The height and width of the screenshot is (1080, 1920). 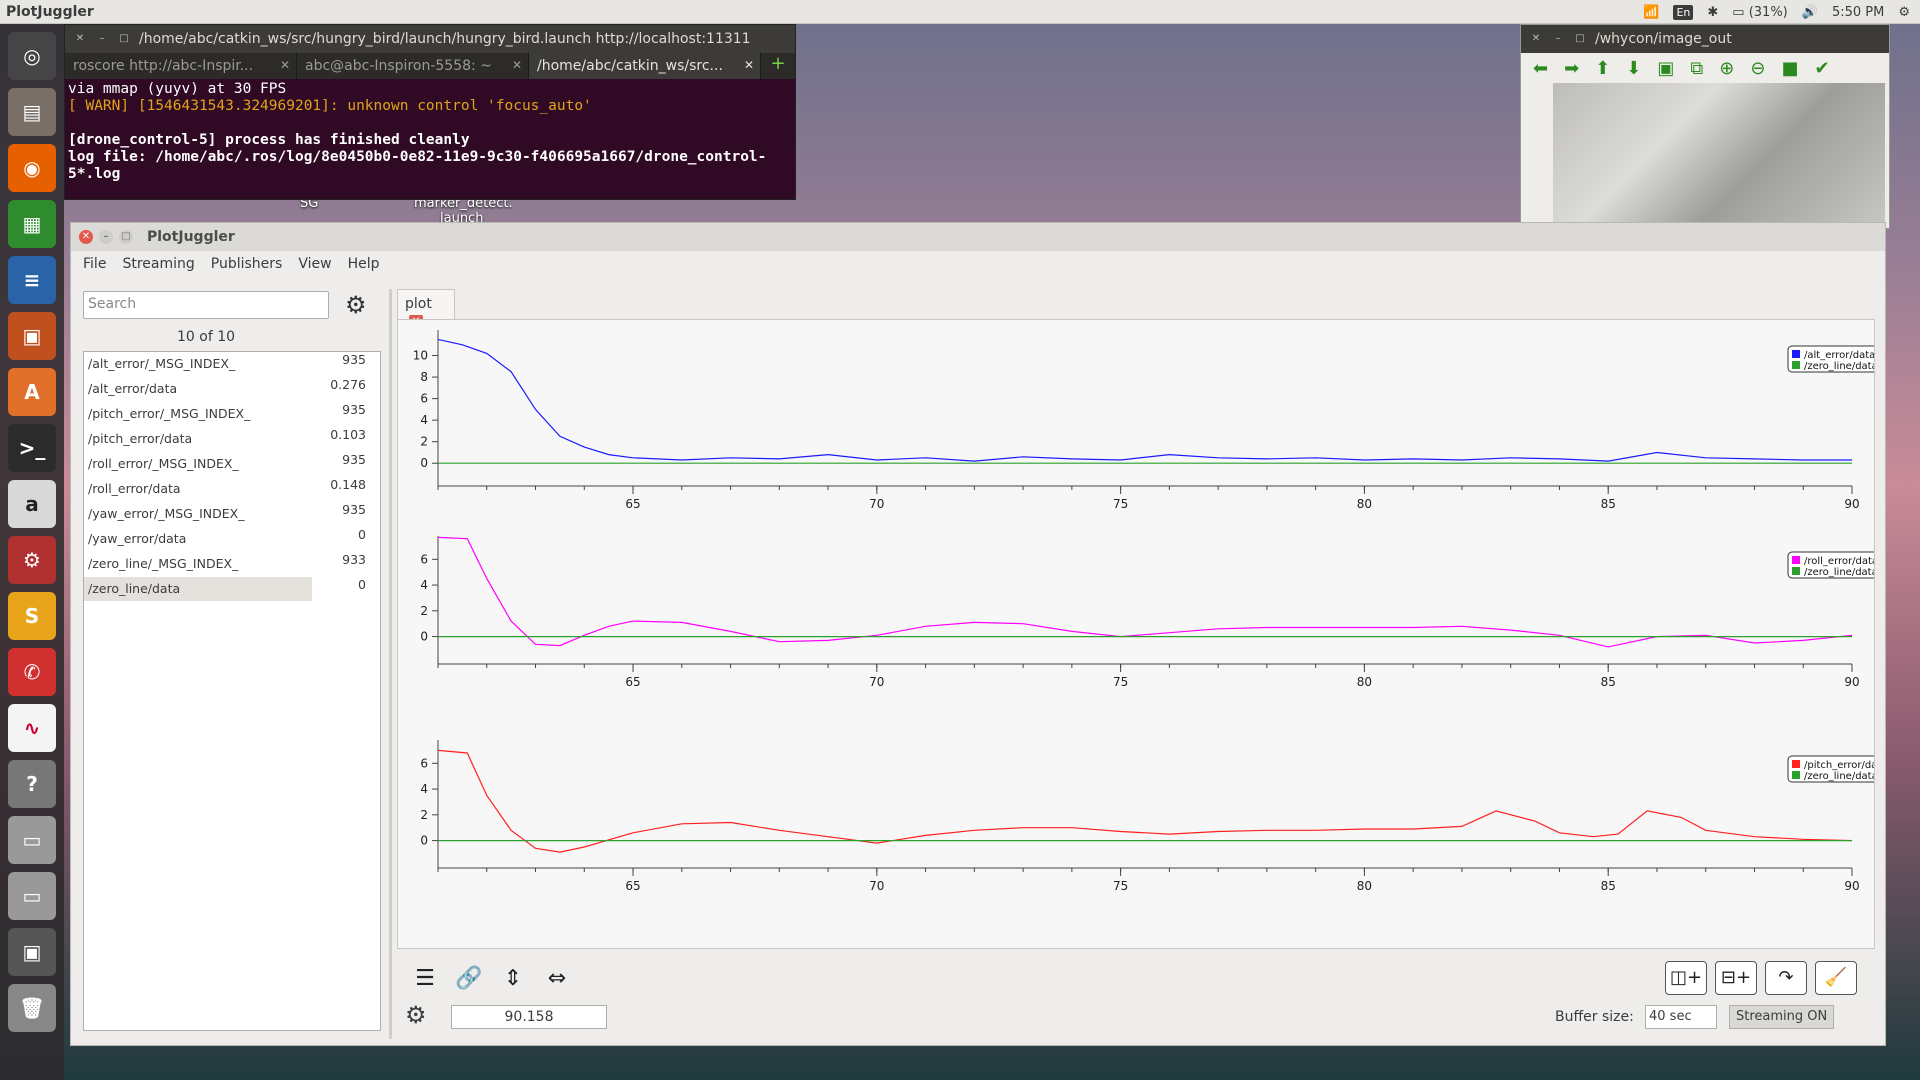 I want to click on bluetooth-icon: ✱, so click(x=1713, y=12).